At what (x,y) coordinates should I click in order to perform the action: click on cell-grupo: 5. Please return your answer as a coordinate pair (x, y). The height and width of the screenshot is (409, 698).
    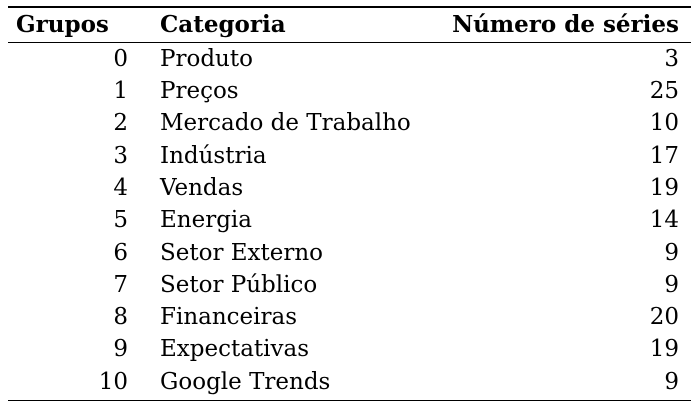
    Looking at the image, I should click on (120, 220).